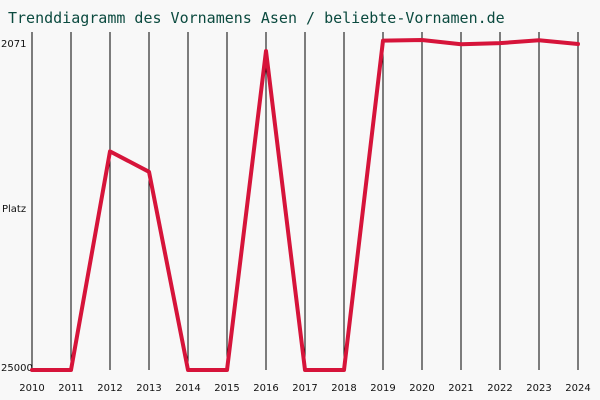 Image resolution: width=600 pixels, height=400 pixels. I want to click on x-tick-label: 2020, so click(421, 388).